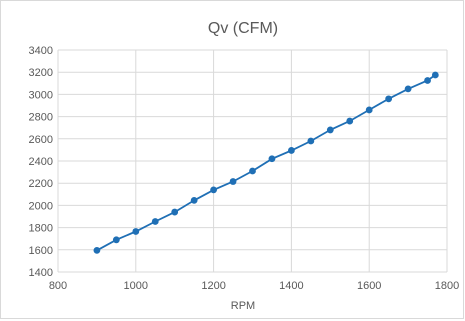 The width and height of the screenshot is (465, 321). I want to click on y-tick-label: 2600, so click(41, 140).